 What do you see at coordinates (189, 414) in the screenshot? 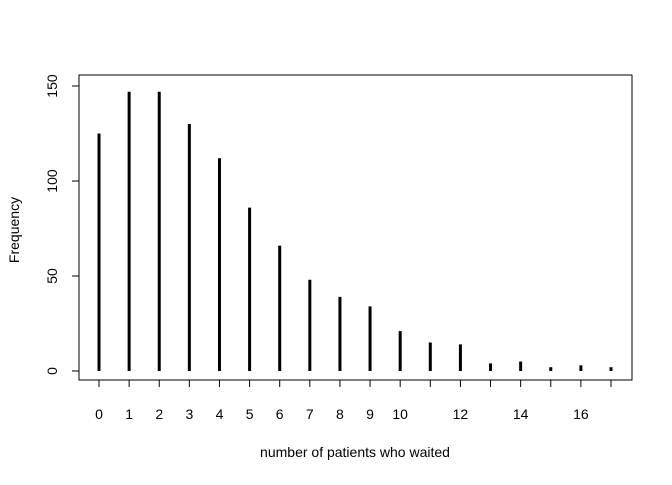
I see `x-tick-label-3: 3` at bounding box center [189, 414].